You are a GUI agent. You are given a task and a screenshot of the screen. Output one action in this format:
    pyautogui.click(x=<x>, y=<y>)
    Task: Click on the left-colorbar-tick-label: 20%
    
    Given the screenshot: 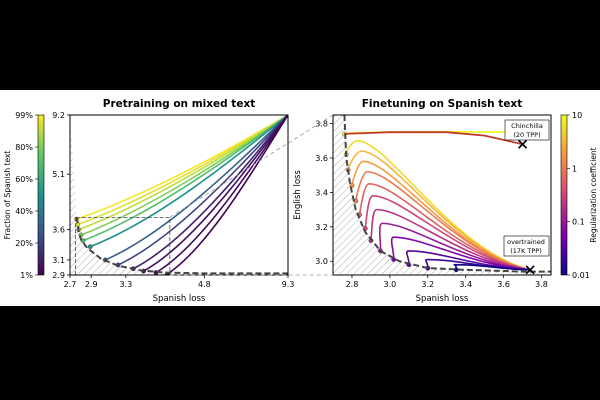 What is the action you would take?
    pyautogui.click(x=24, y=243)
    